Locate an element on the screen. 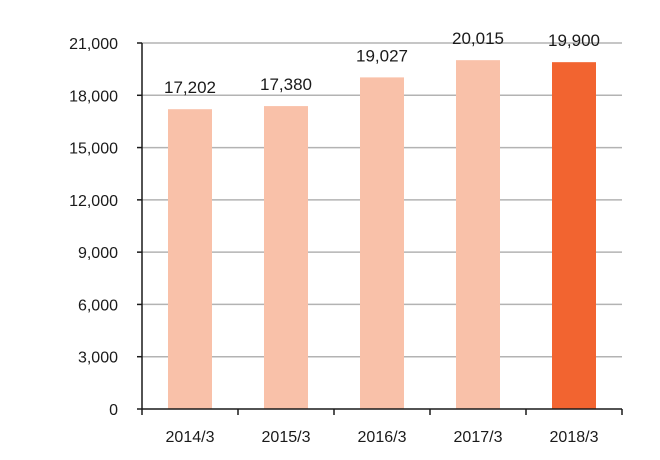  y-tick-label: 3,000 is located at coordinates (98, 358).